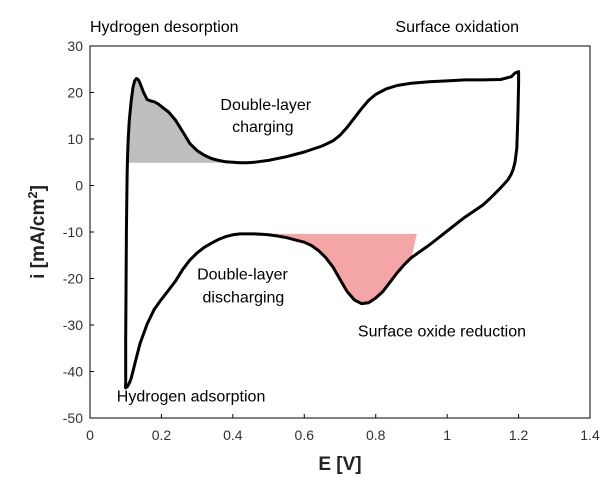 The width and height of the screenshot is (616, 484). Describe the element at coordinates (265, 105) in the screenshot. I see `annotation-2: Double-layer` at that location.